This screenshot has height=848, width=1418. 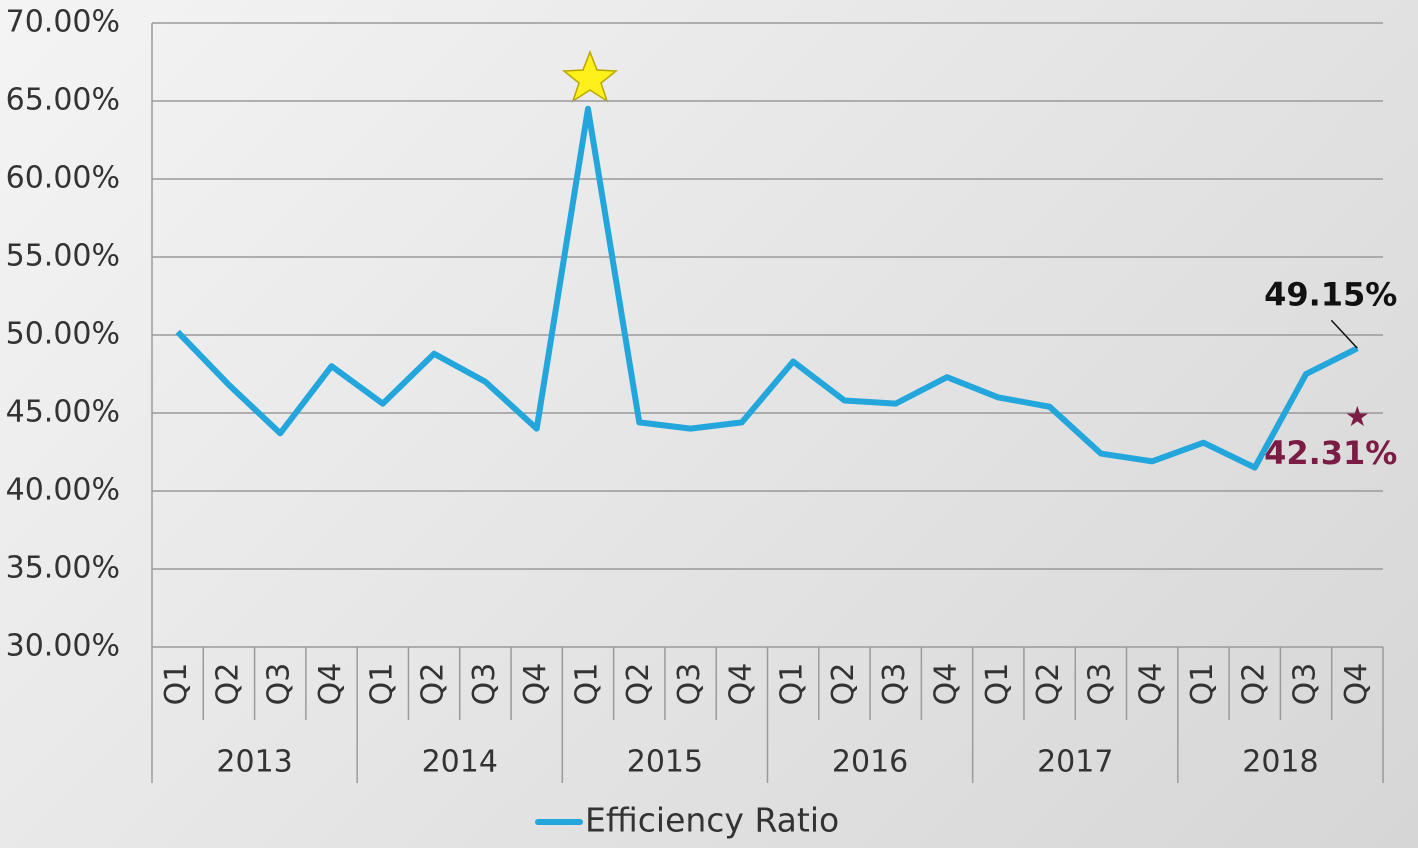 What do you see at coordinates (712, 820) in the screenshot?
I see `legend-label: Efficiency Ratio` at bounding box center [712, 820].